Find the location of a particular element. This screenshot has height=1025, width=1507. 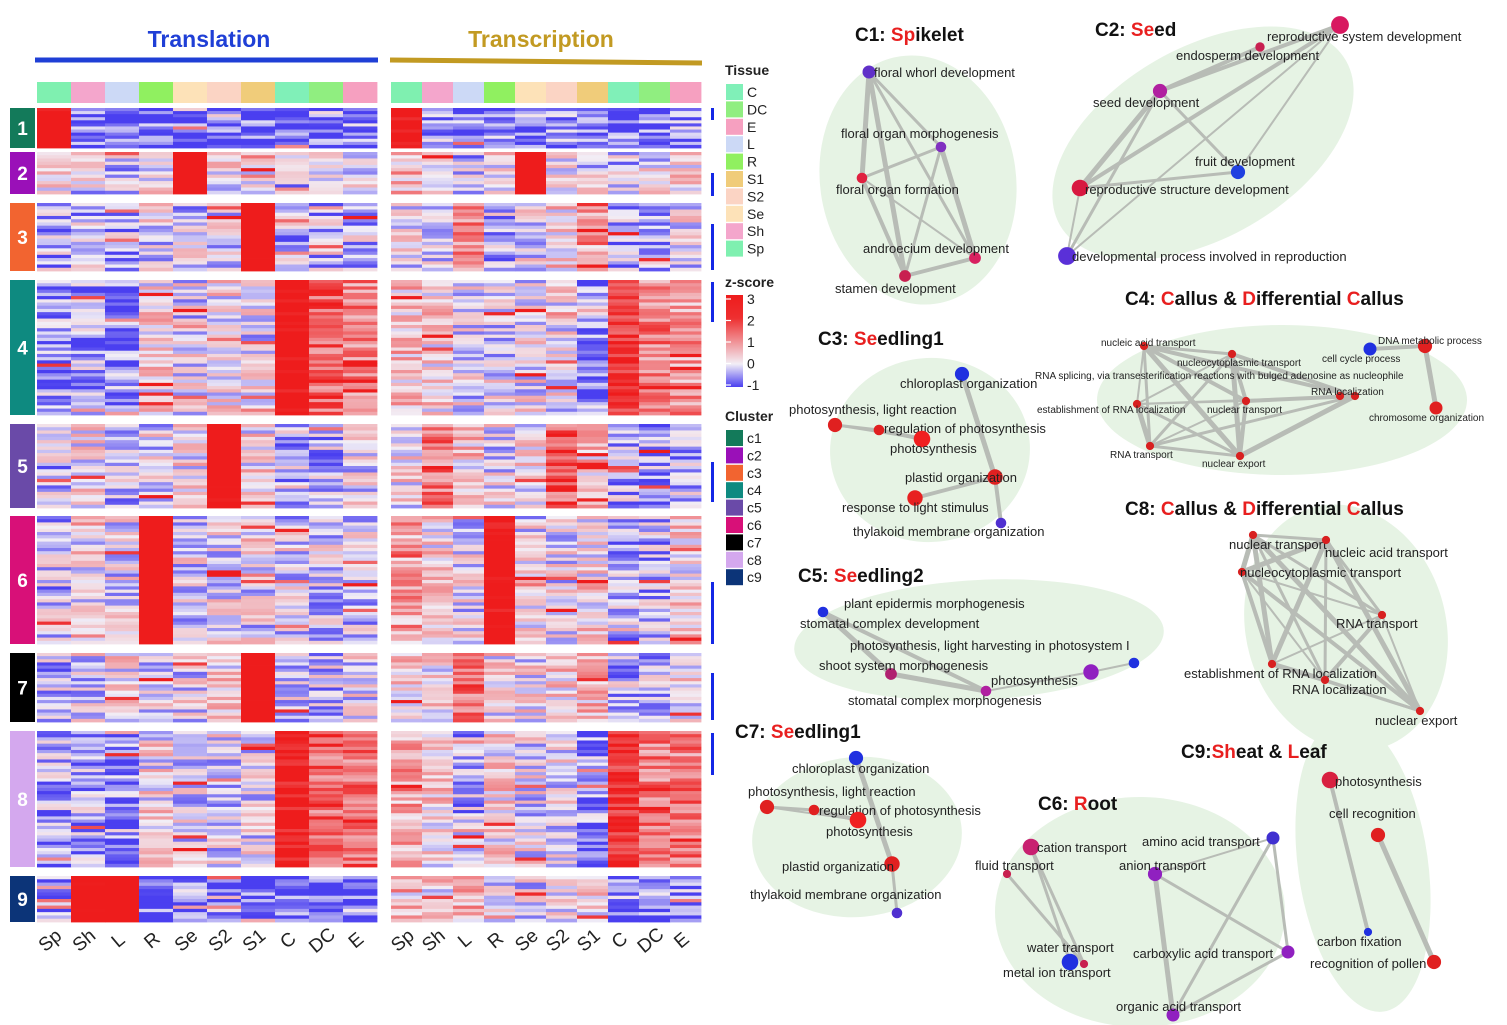

tissue-legend-title: Tissue is located at coordinates (747, 70).